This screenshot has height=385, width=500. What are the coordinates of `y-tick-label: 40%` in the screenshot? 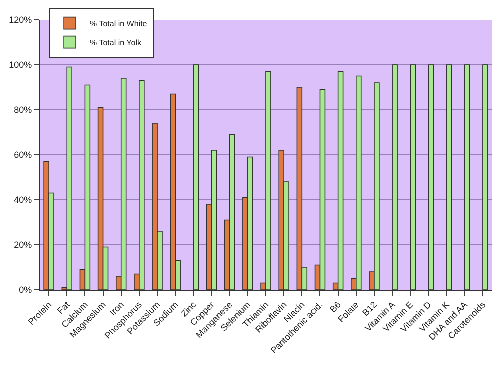 It's located at (23, 200).